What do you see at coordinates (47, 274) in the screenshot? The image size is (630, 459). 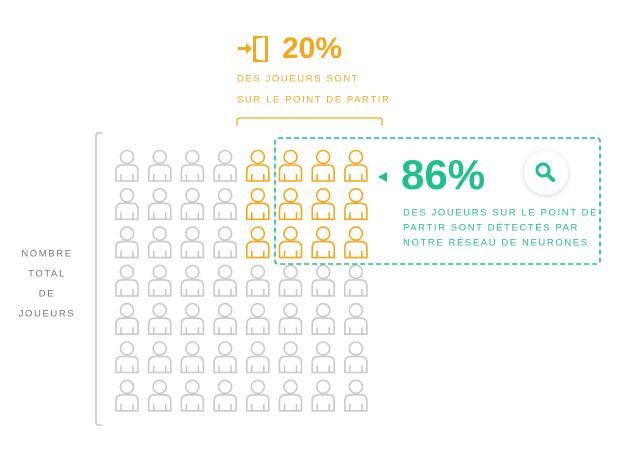 I see `side-label: TOTAL` at bounding box center [47, 274].